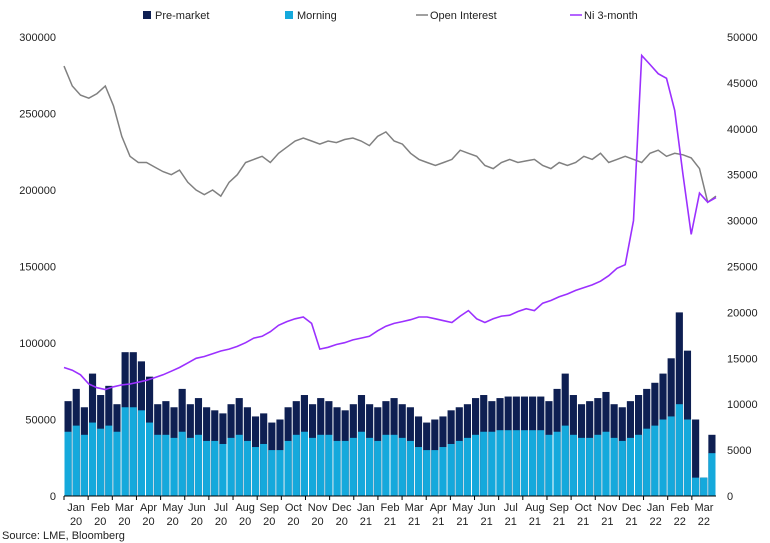 This screenshot has width=770, height=543. Describe the element at coordinates (608, 508) in the screenshot. I see `x-axis-tick-label-month: Nov` at that location.